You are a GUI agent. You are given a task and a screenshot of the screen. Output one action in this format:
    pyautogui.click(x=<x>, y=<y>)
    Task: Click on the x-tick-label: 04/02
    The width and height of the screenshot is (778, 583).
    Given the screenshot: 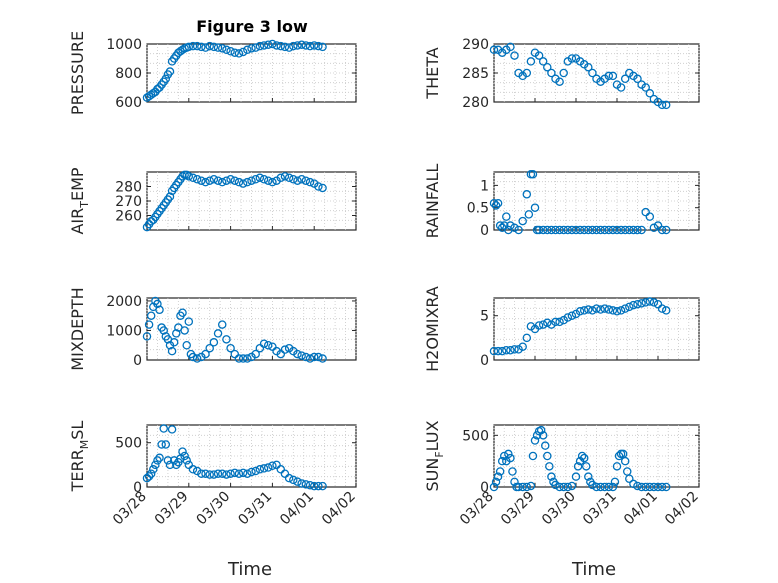 What is the action you would take?
    pyautogui.click(x=682, y=509)
    